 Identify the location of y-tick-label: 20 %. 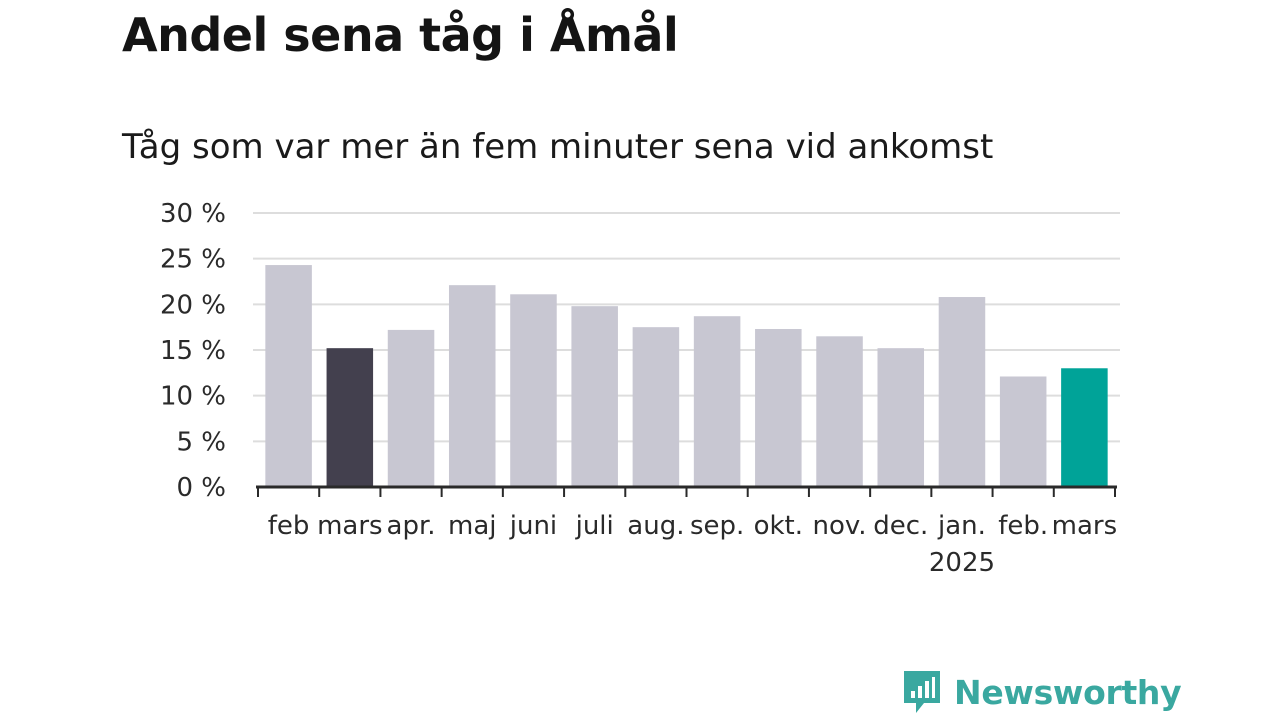
(193, 305).